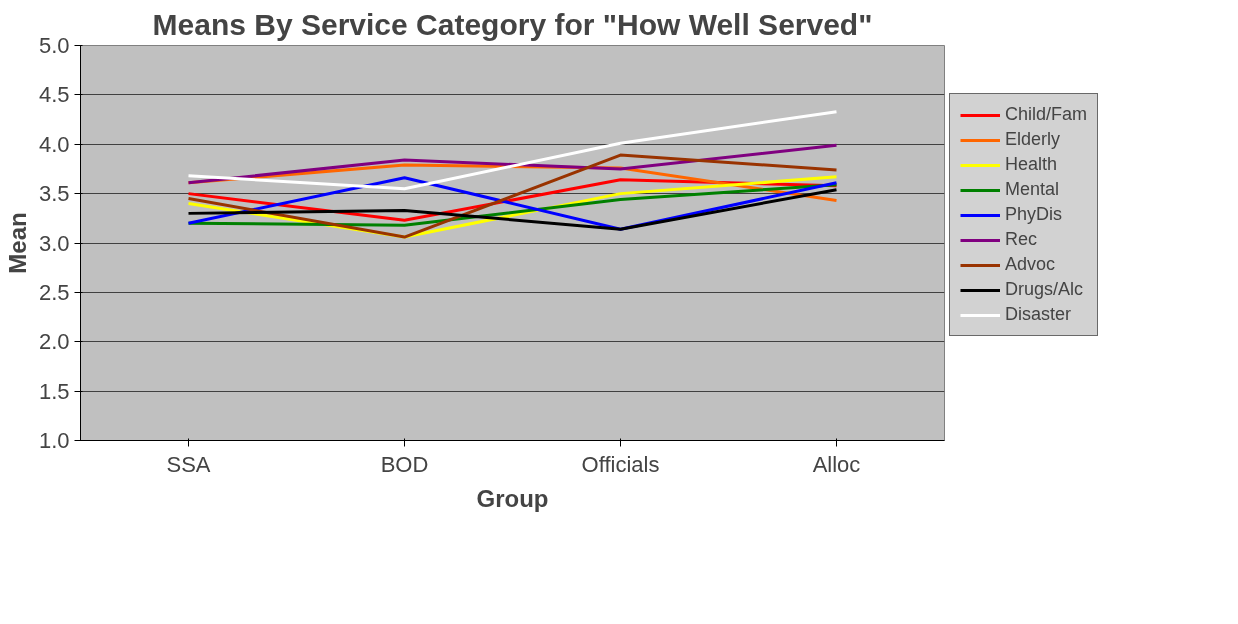  What do you see at coordinates (512, 24) in the screenshot?
I see `chart-title: Means By Service Category for "How Well Served"` at bounding box center [512, 24].